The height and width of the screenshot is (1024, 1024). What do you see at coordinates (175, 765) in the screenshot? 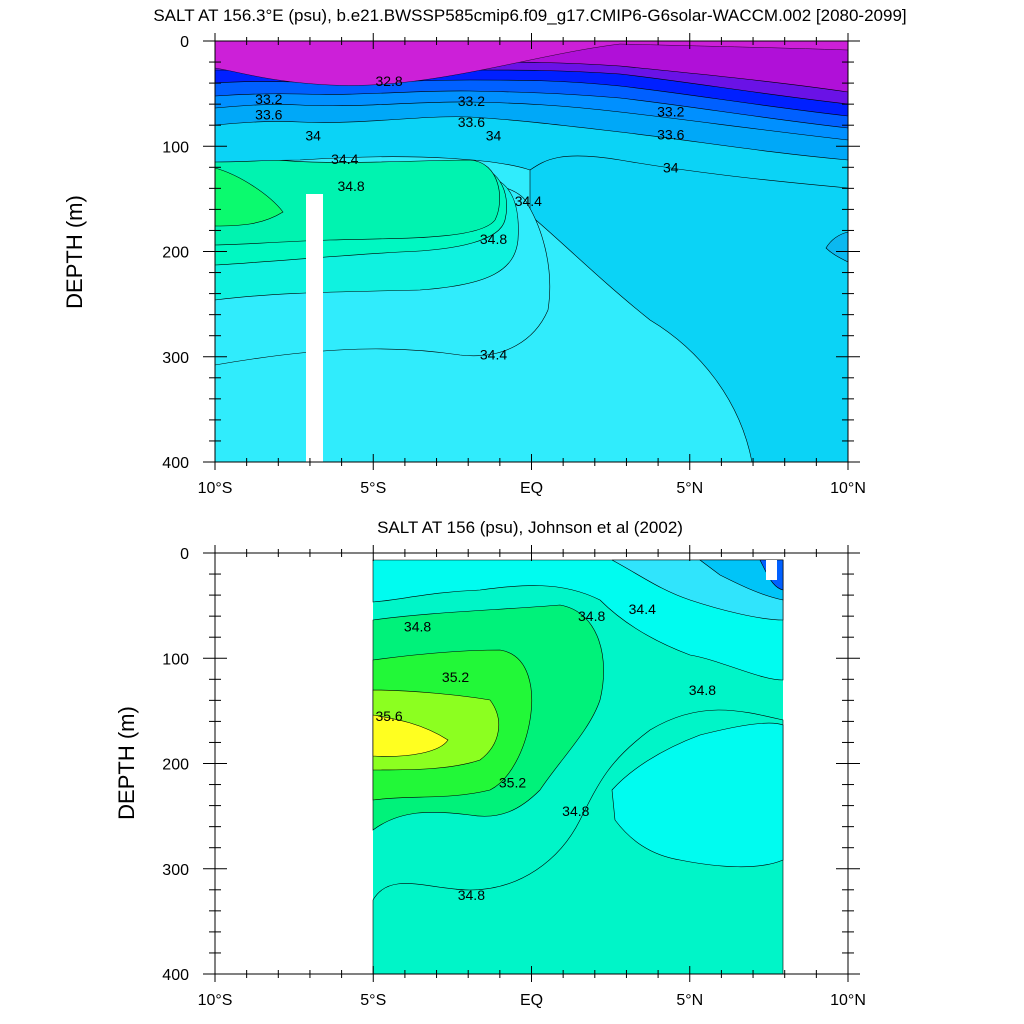
I see `obs-y-tick-label: 200` at bounding box center [175, 765].